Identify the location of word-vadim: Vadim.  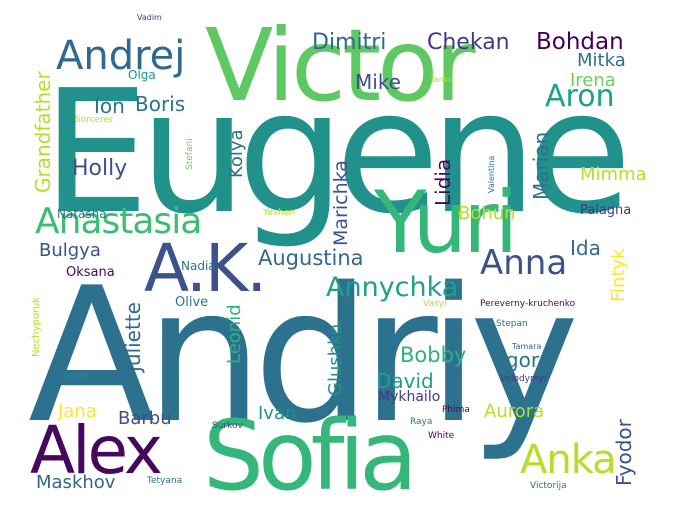
(149, 17).